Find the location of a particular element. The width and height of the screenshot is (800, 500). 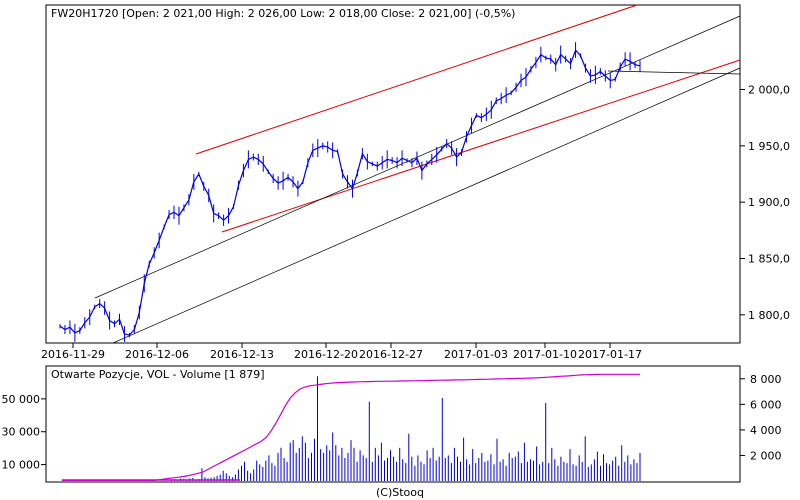

price-x-tick-label: 2016-12-27 is located at coordinates (391, 354).